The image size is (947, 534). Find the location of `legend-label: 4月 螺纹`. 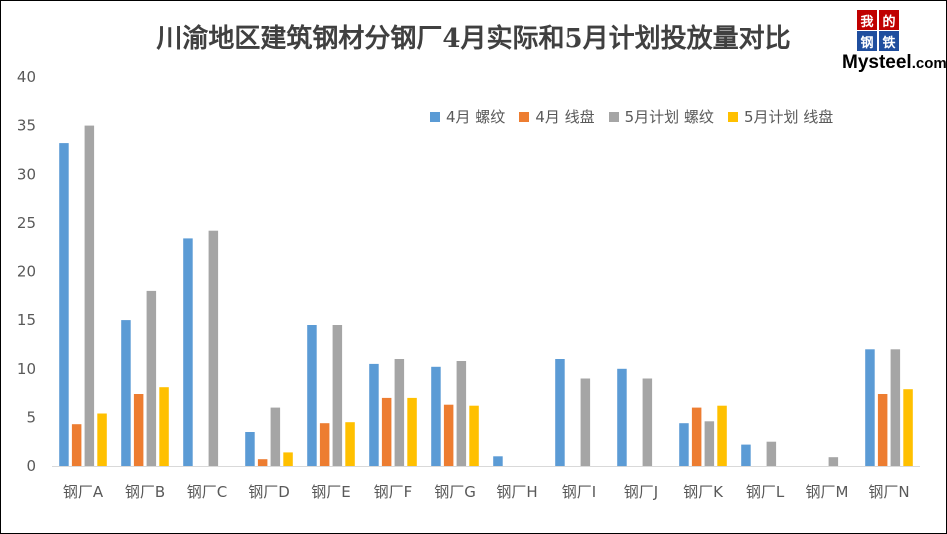

legend-label: 4月 螺纹 is located at coordinates (475, 116).